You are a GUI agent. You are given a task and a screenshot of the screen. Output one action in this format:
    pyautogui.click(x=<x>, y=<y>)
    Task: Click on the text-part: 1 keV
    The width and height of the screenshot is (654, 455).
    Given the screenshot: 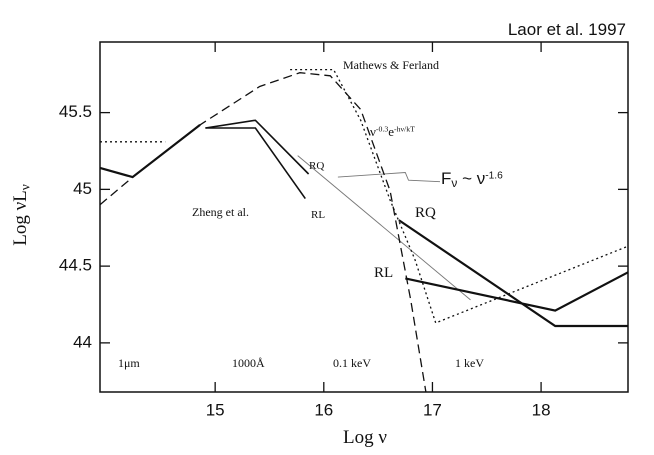 What is the action you would take?
    pyautogui.click(x=469, y=363)
    